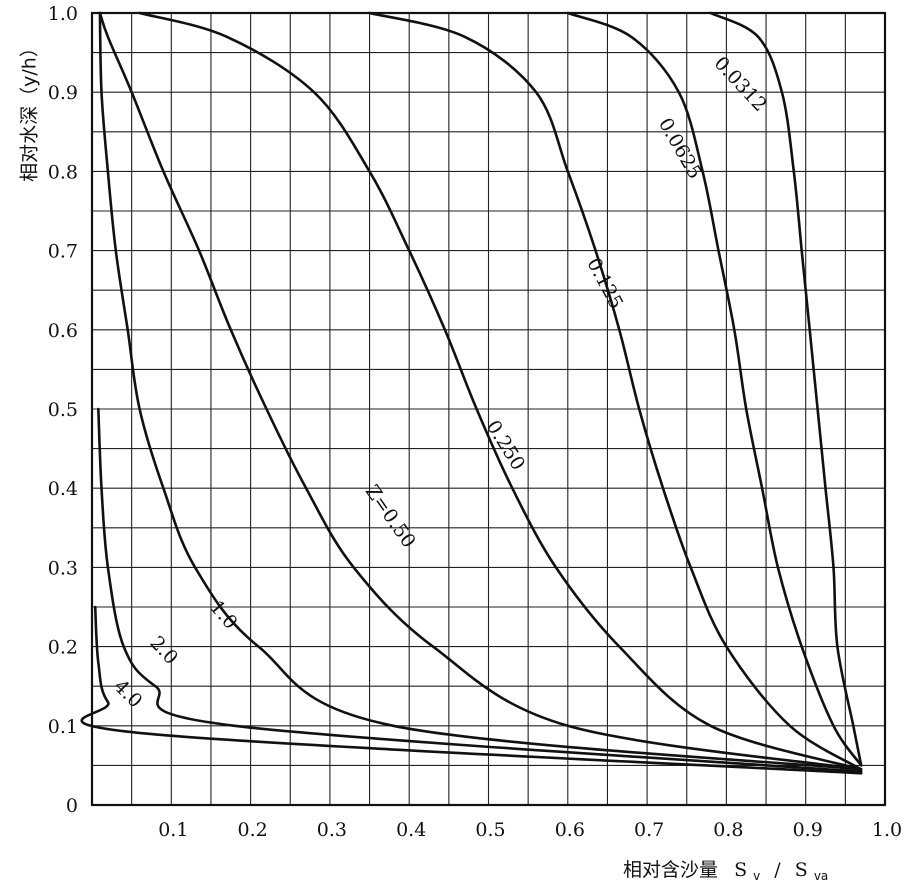 This screenshot has height=891, width=907. I want to click on x-axis-label-sub2: va, so click(821, 876).